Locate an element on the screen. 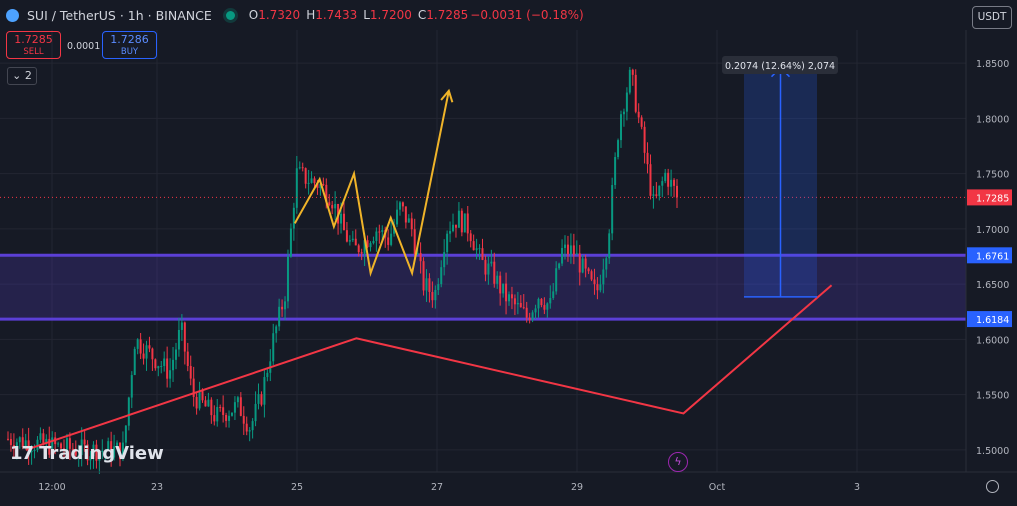 This screenshot has width=1017, height=506. indicators-toggle-button: ⌄ 2 is located at coordinates (22, 76).